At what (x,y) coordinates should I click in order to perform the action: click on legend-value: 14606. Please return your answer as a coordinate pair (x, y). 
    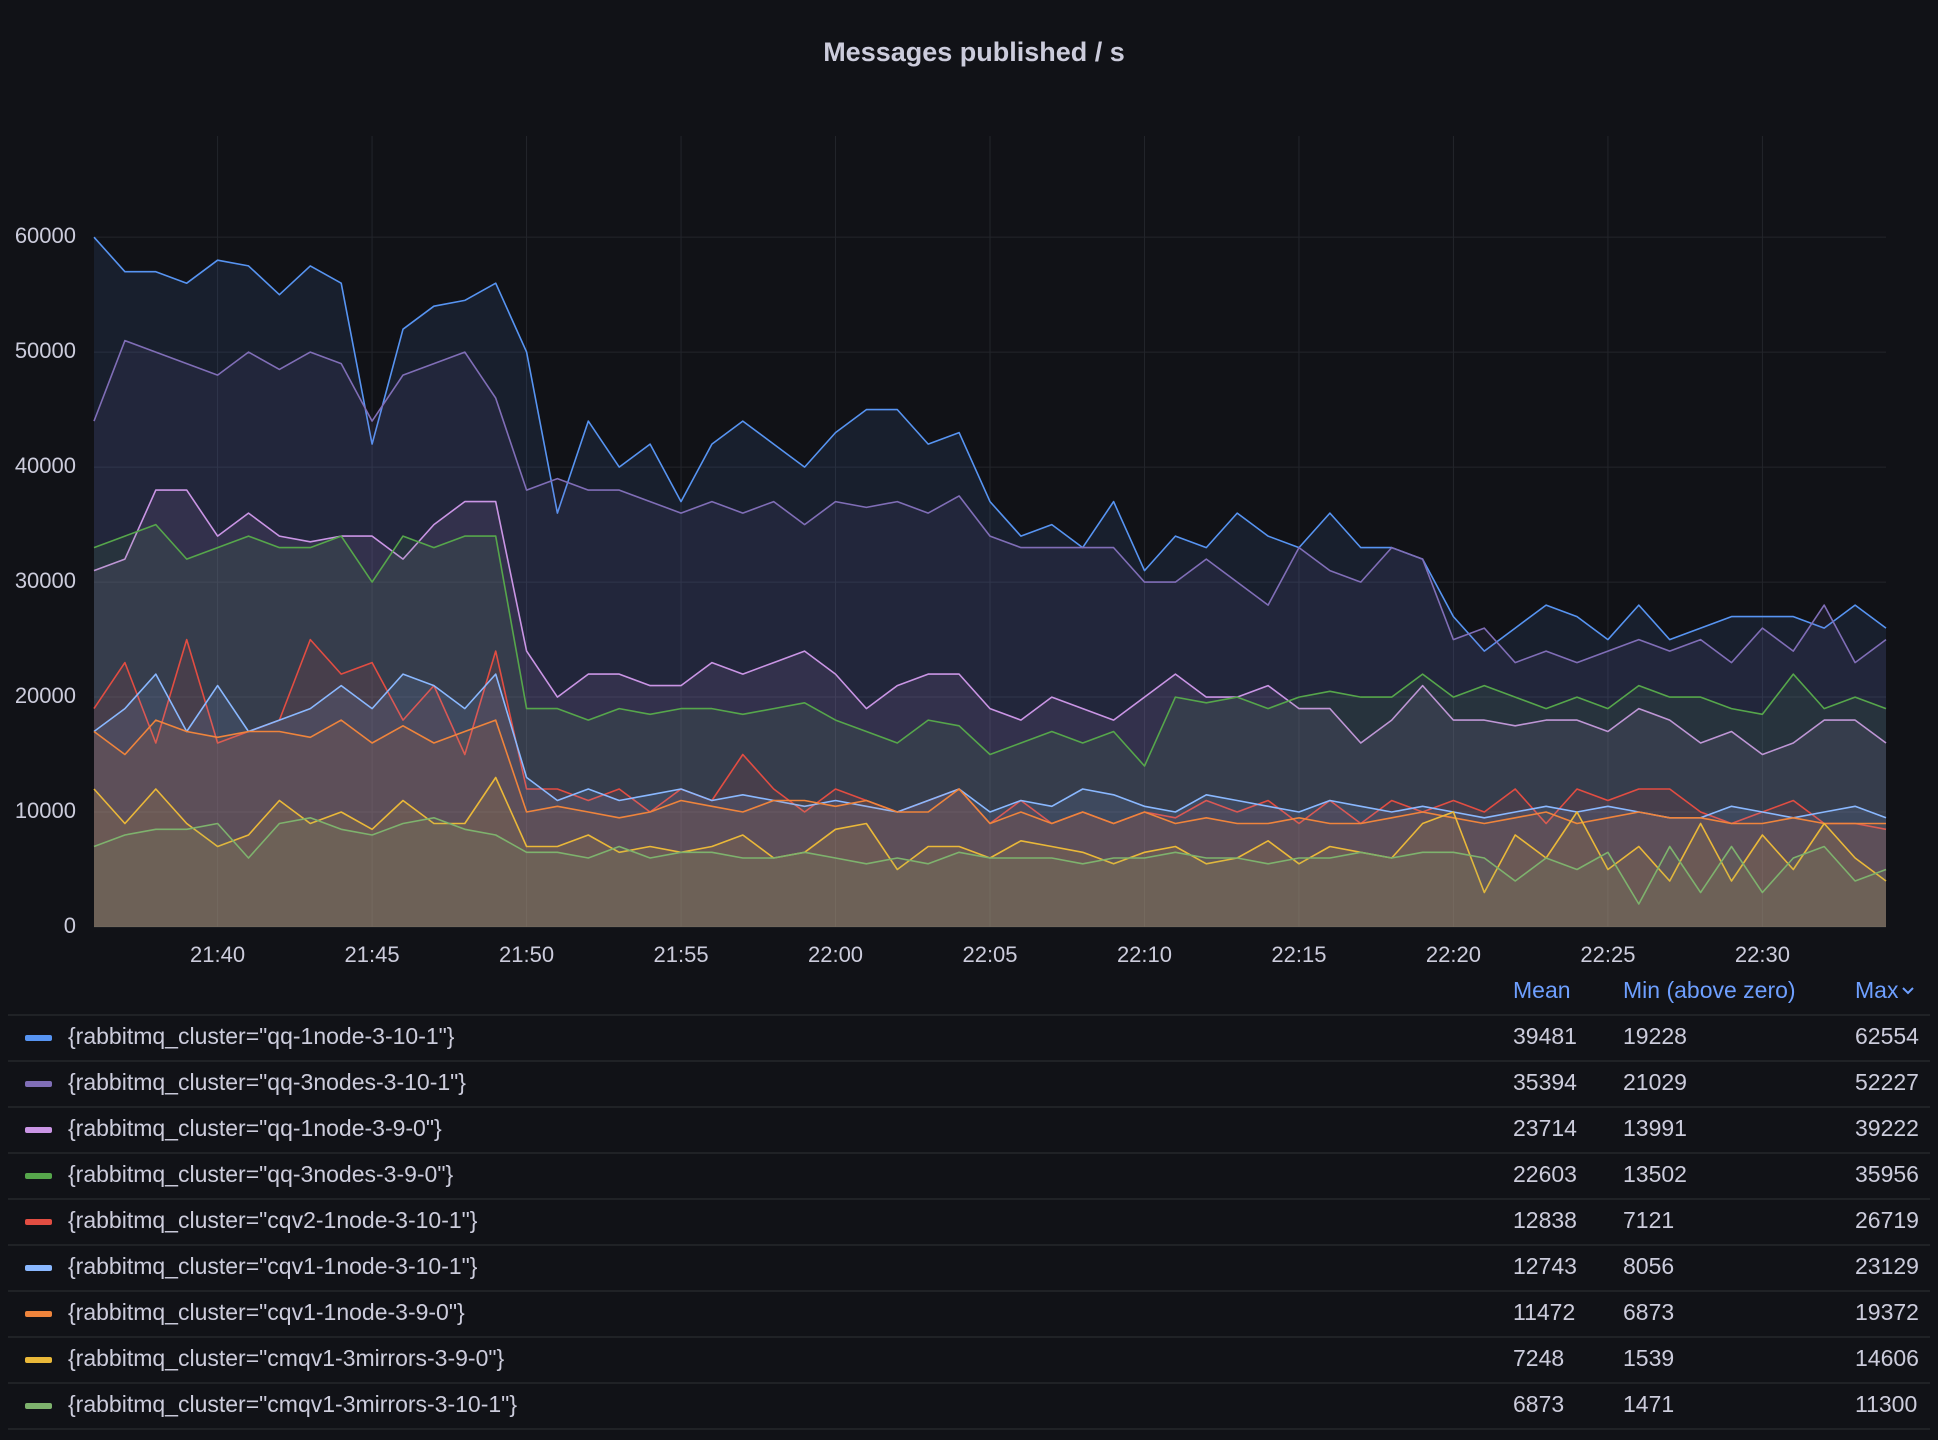
    Looking at the image, I should click on (1887, 1358).